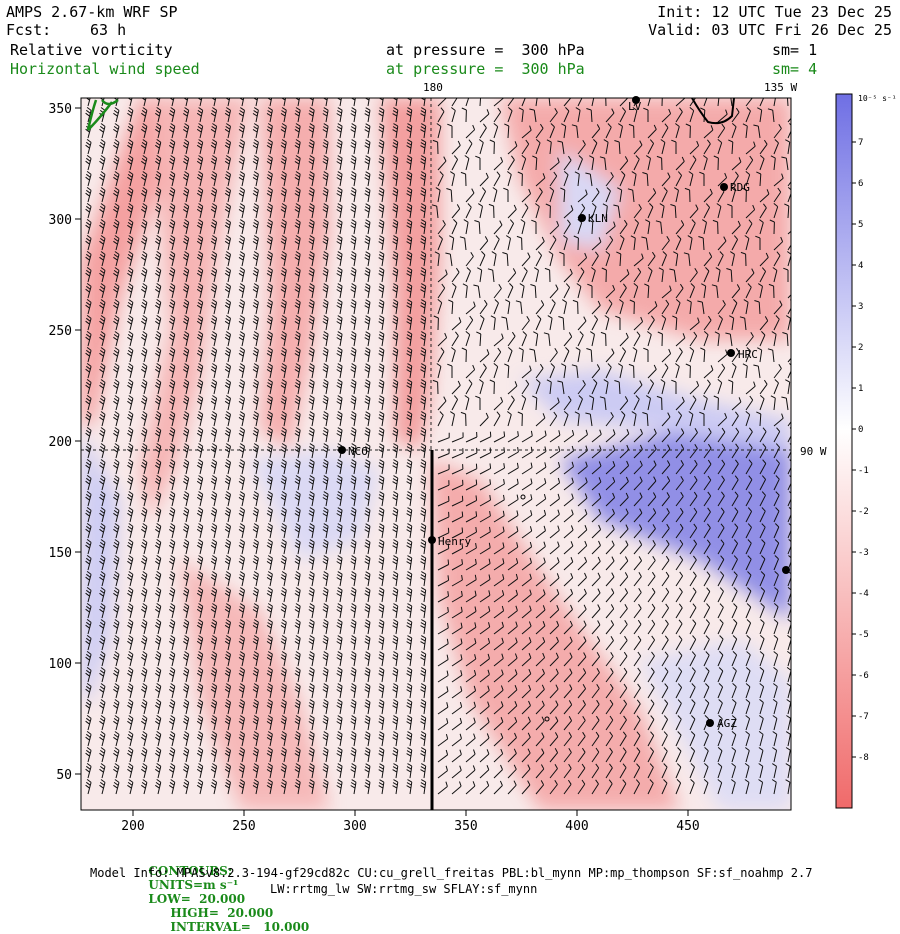 The width and height of the screenshot is (900, 934). What do you see at coordinates (786, 570) in the screenshot?
I see `station-marker-unlabeled` at bounding box center [786, 570].